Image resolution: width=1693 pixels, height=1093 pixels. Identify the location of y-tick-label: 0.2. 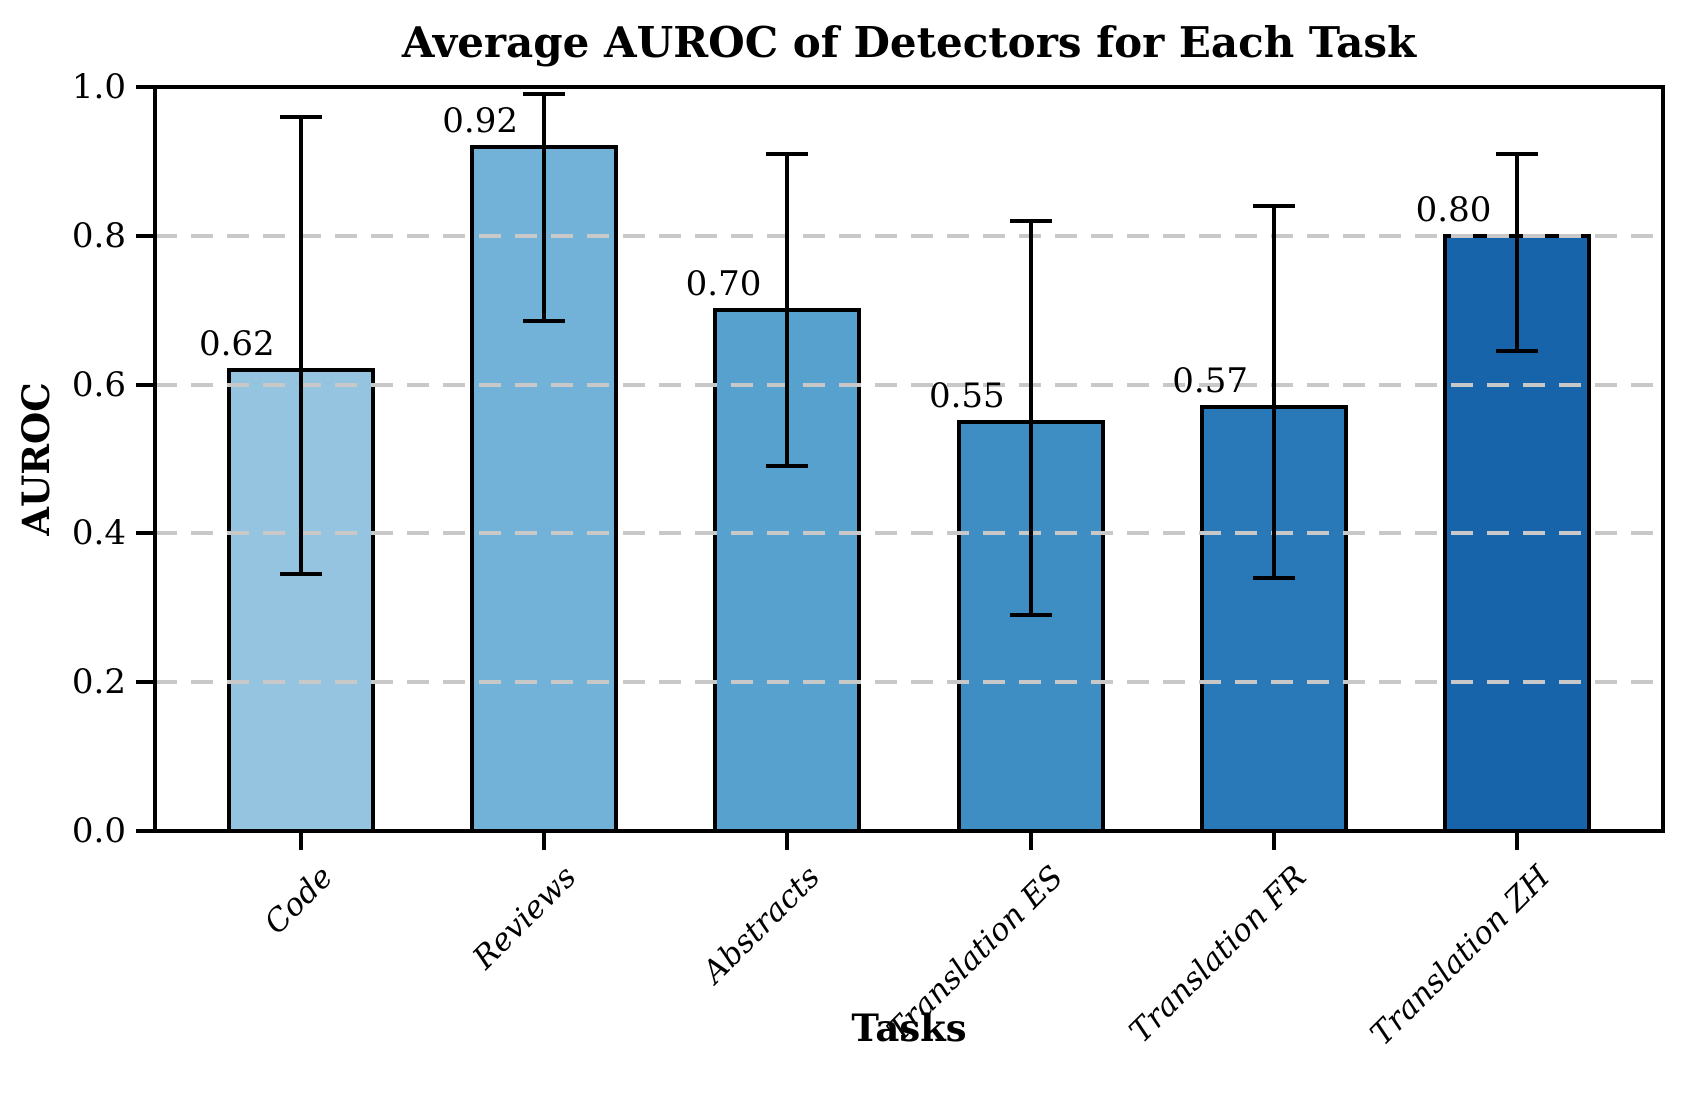
(98, 682).